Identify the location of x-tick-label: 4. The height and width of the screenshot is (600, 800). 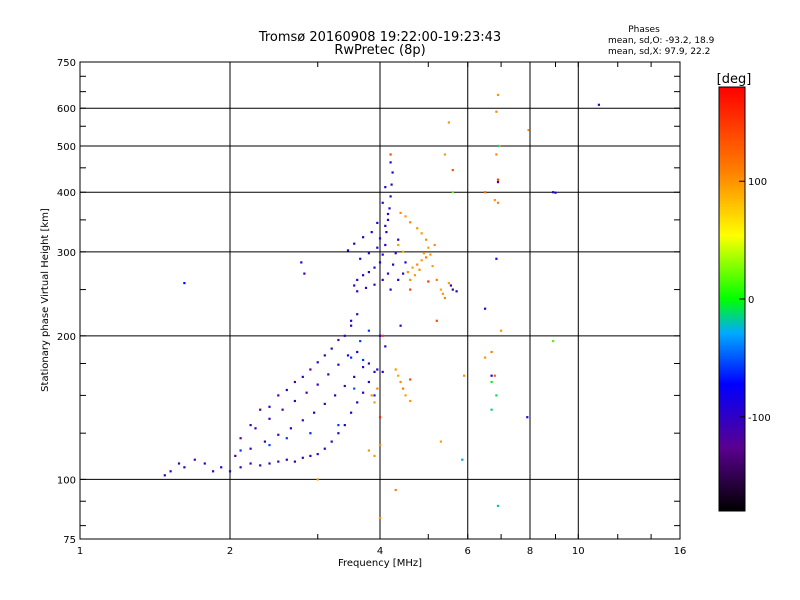
(380, 551).